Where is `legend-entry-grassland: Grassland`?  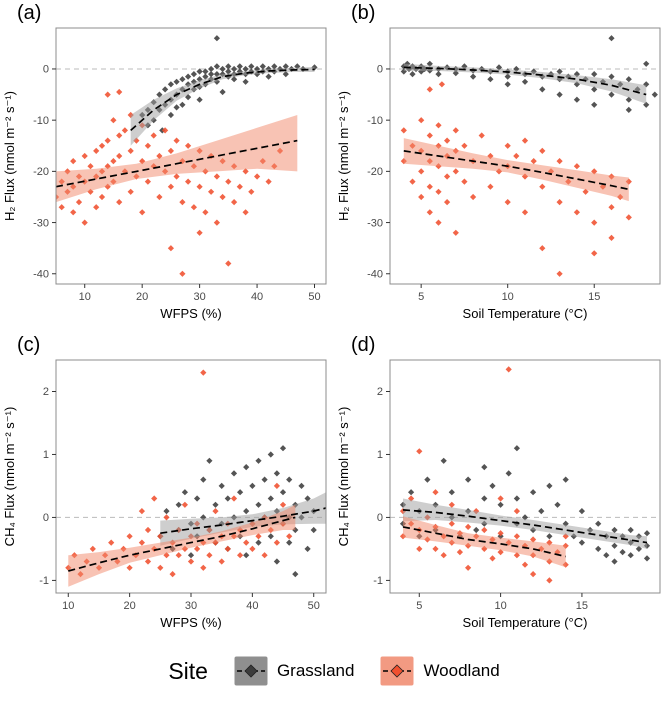
legend-entry-grassland: Grassland is located at coordinates (294, 671).